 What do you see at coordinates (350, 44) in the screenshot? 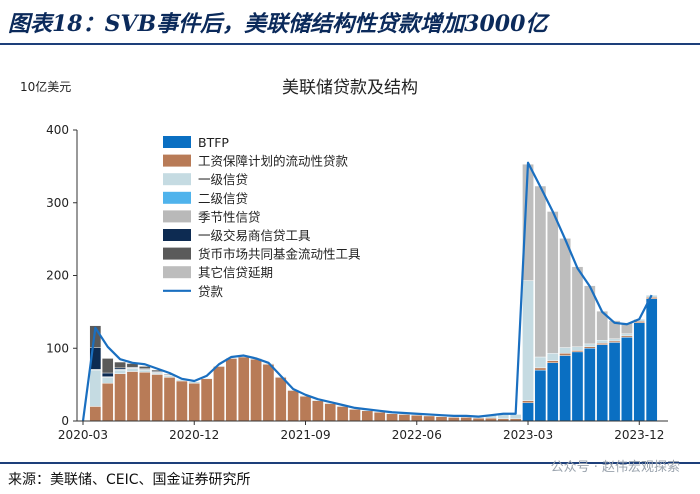
I see `title-rule` at bounding box center [350, 44].